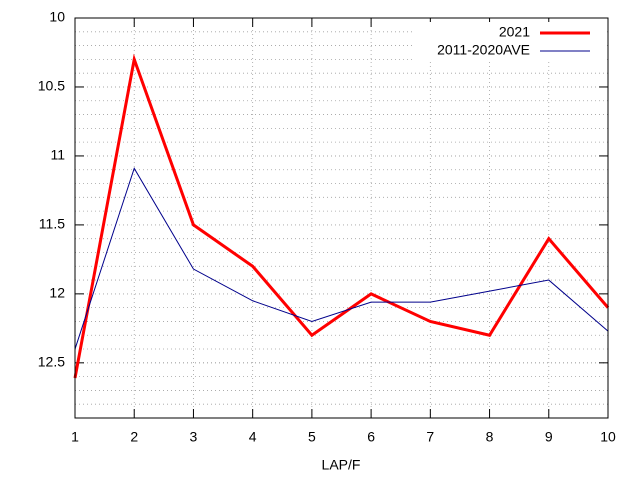 This screenshot has width=640, height=480. What do you see at coordinates (75, 437) in the screenshot?
I see `x-tick-label: 1` at bounding box center [75, 437].